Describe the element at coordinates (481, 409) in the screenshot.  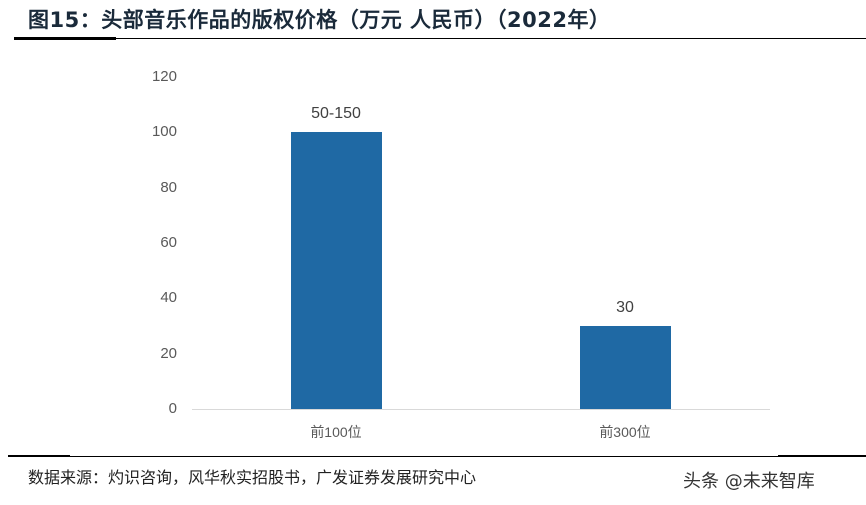
I see `x-axis-line` at that location.